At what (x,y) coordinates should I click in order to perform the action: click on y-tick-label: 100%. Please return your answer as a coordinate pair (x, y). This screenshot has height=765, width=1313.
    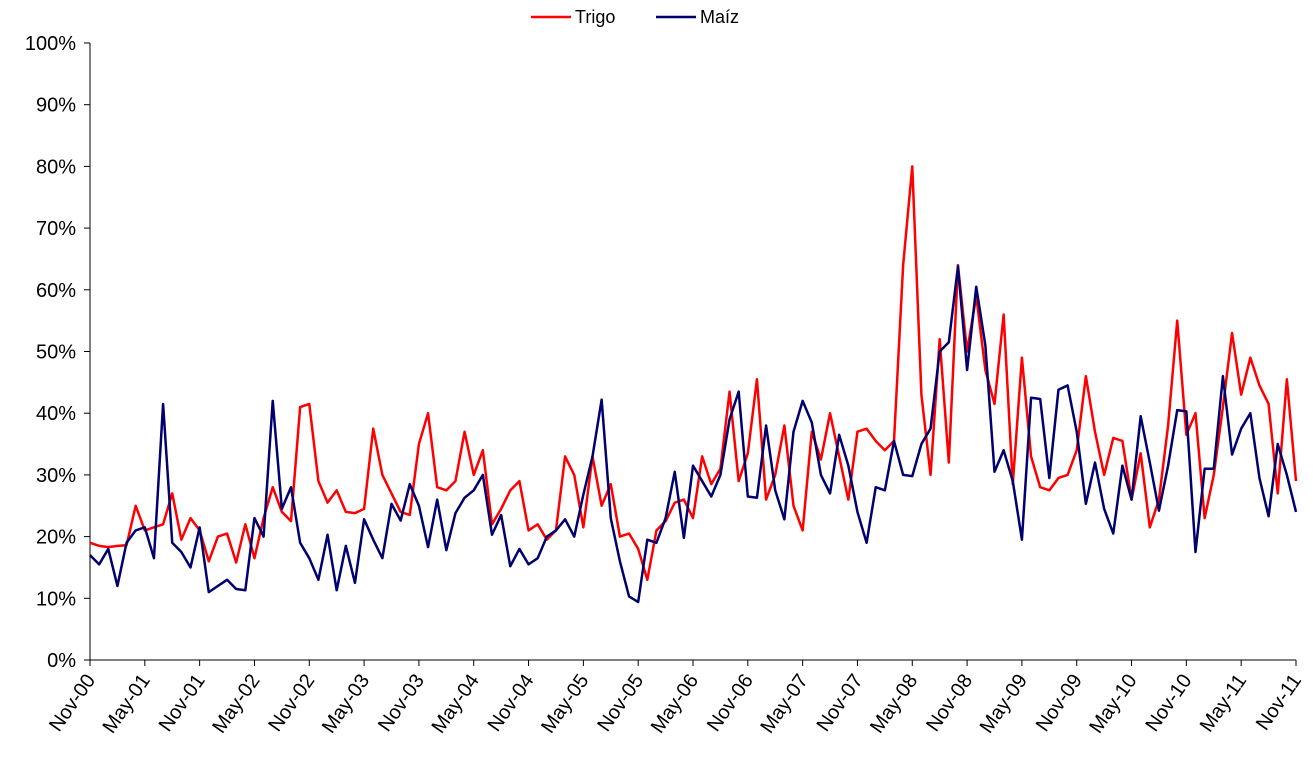
    Looking at the image, I should click on (50, 44).